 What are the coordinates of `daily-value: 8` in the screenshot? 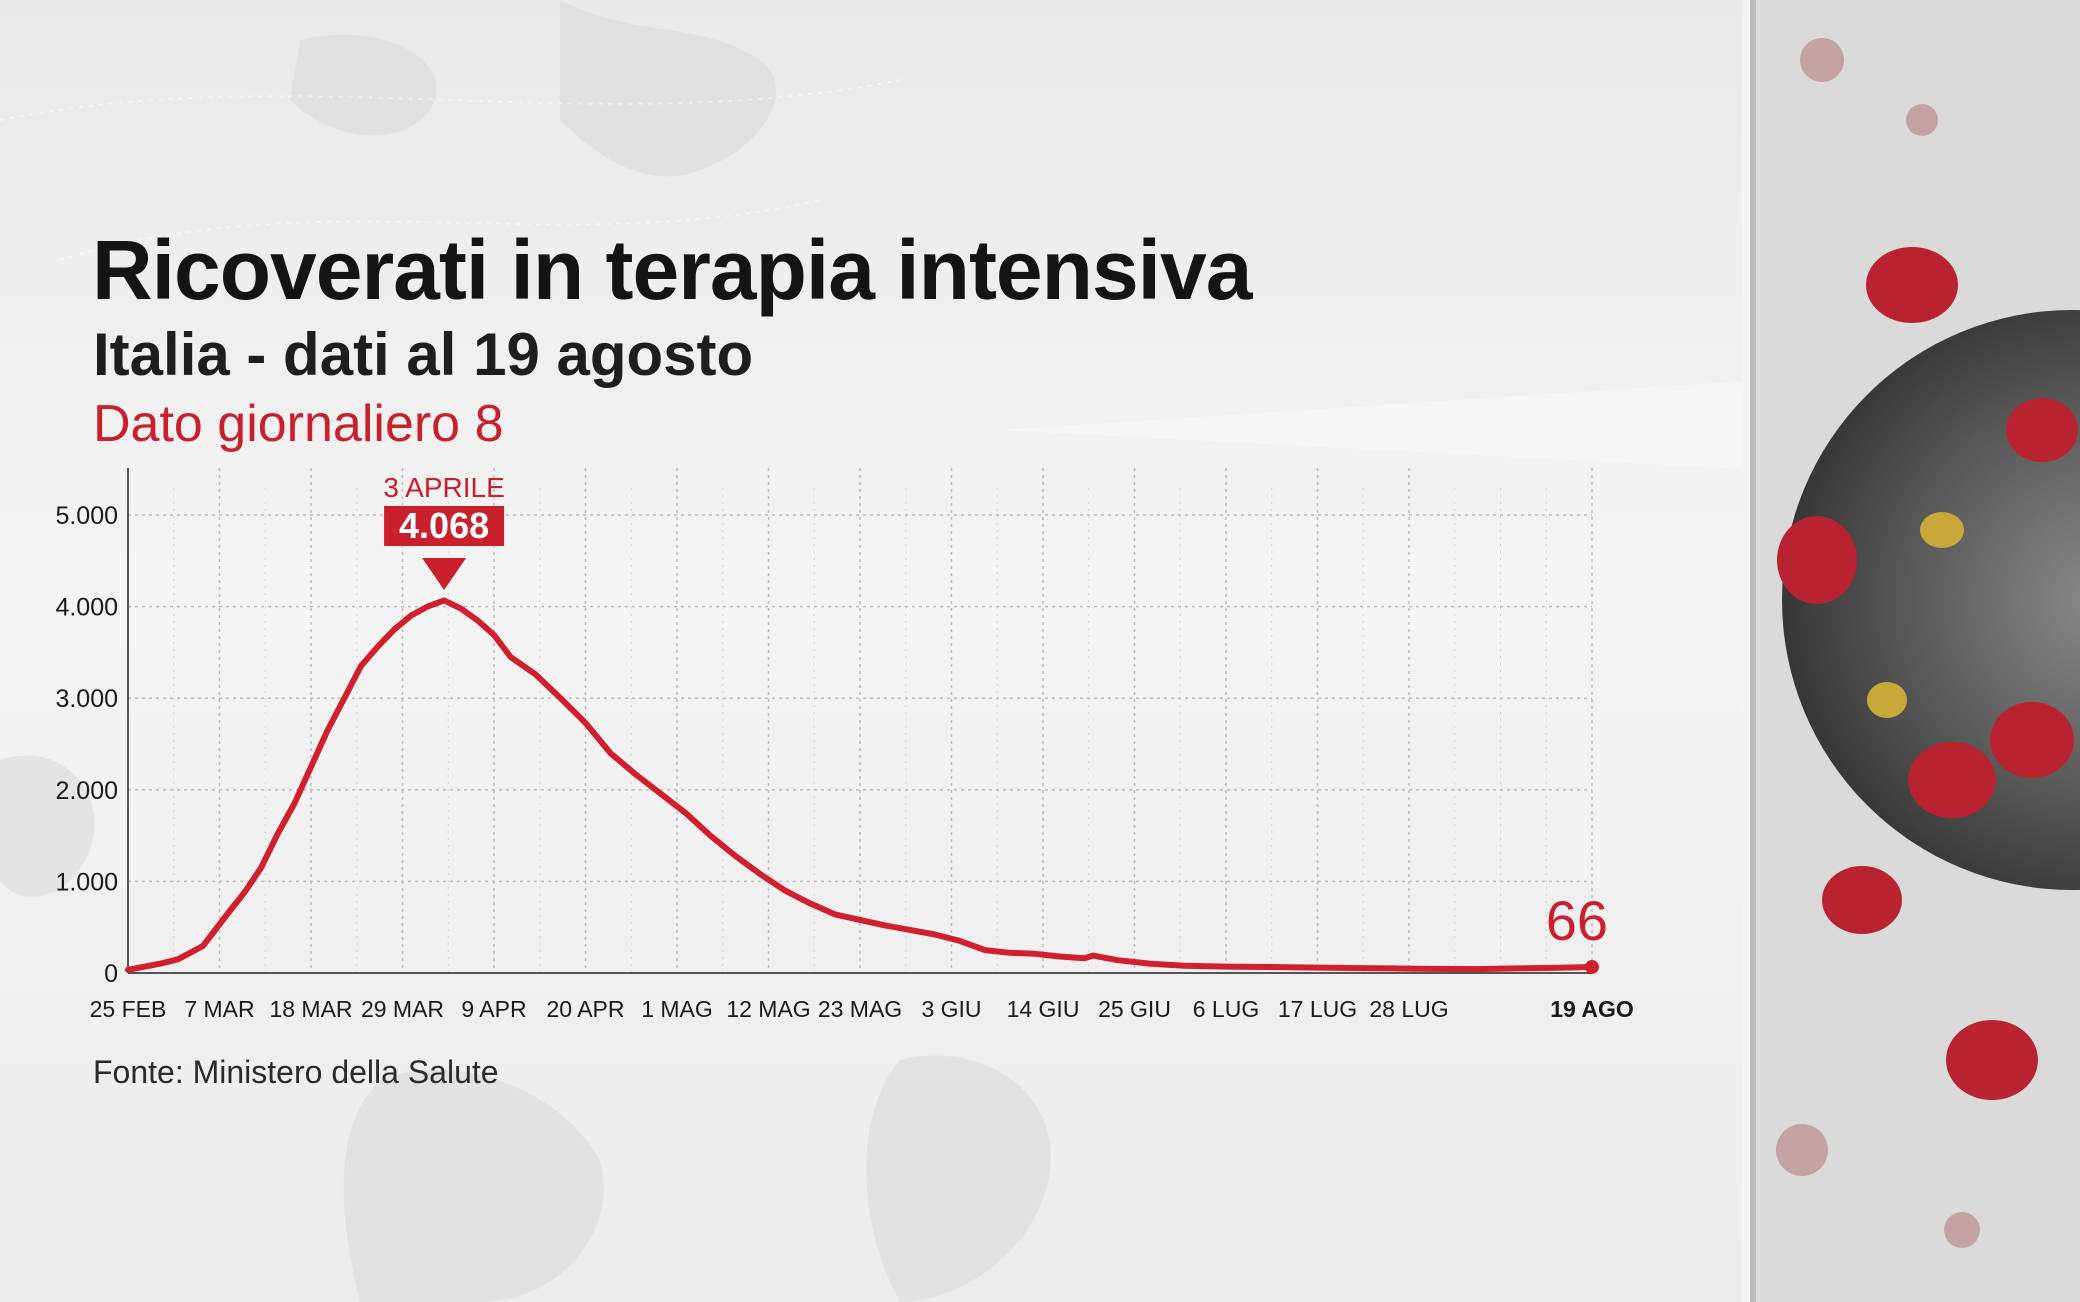 It's located at (489, 424).